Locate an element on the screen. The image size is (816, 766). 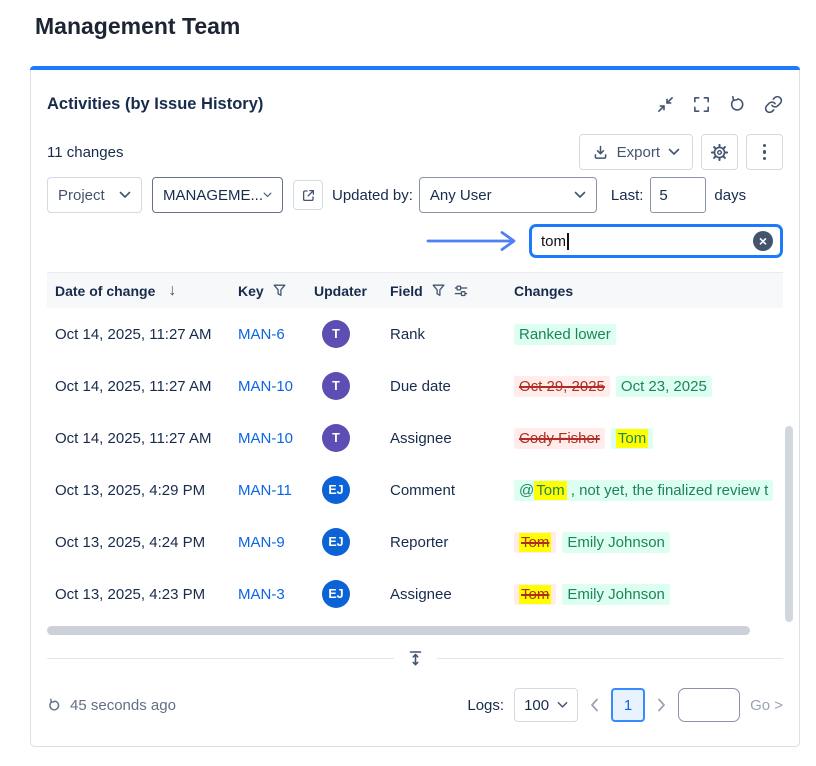
change-removed: Oct 29, 2025 is located at coordinates (562, 386).